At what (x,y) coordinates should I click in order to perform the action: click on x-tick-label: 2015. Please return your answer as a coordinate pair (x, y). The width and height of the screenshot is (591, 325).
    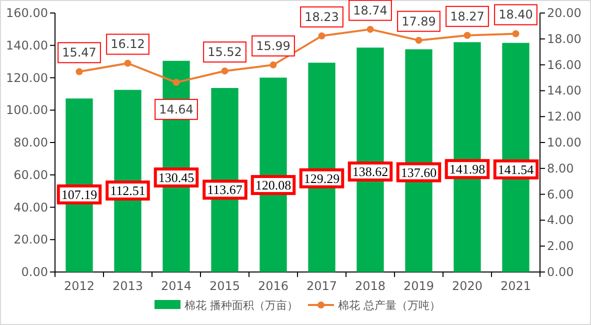
    Looking at the image, I should click on (224, 286).